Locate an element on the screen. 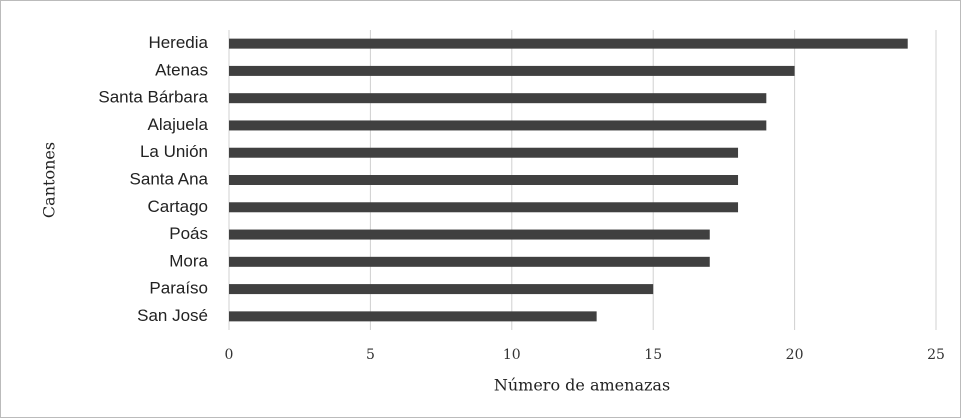 The width and height of the screenshot is (961, 418). y-tick-label: Cartago is located at coordinates (178, 206).